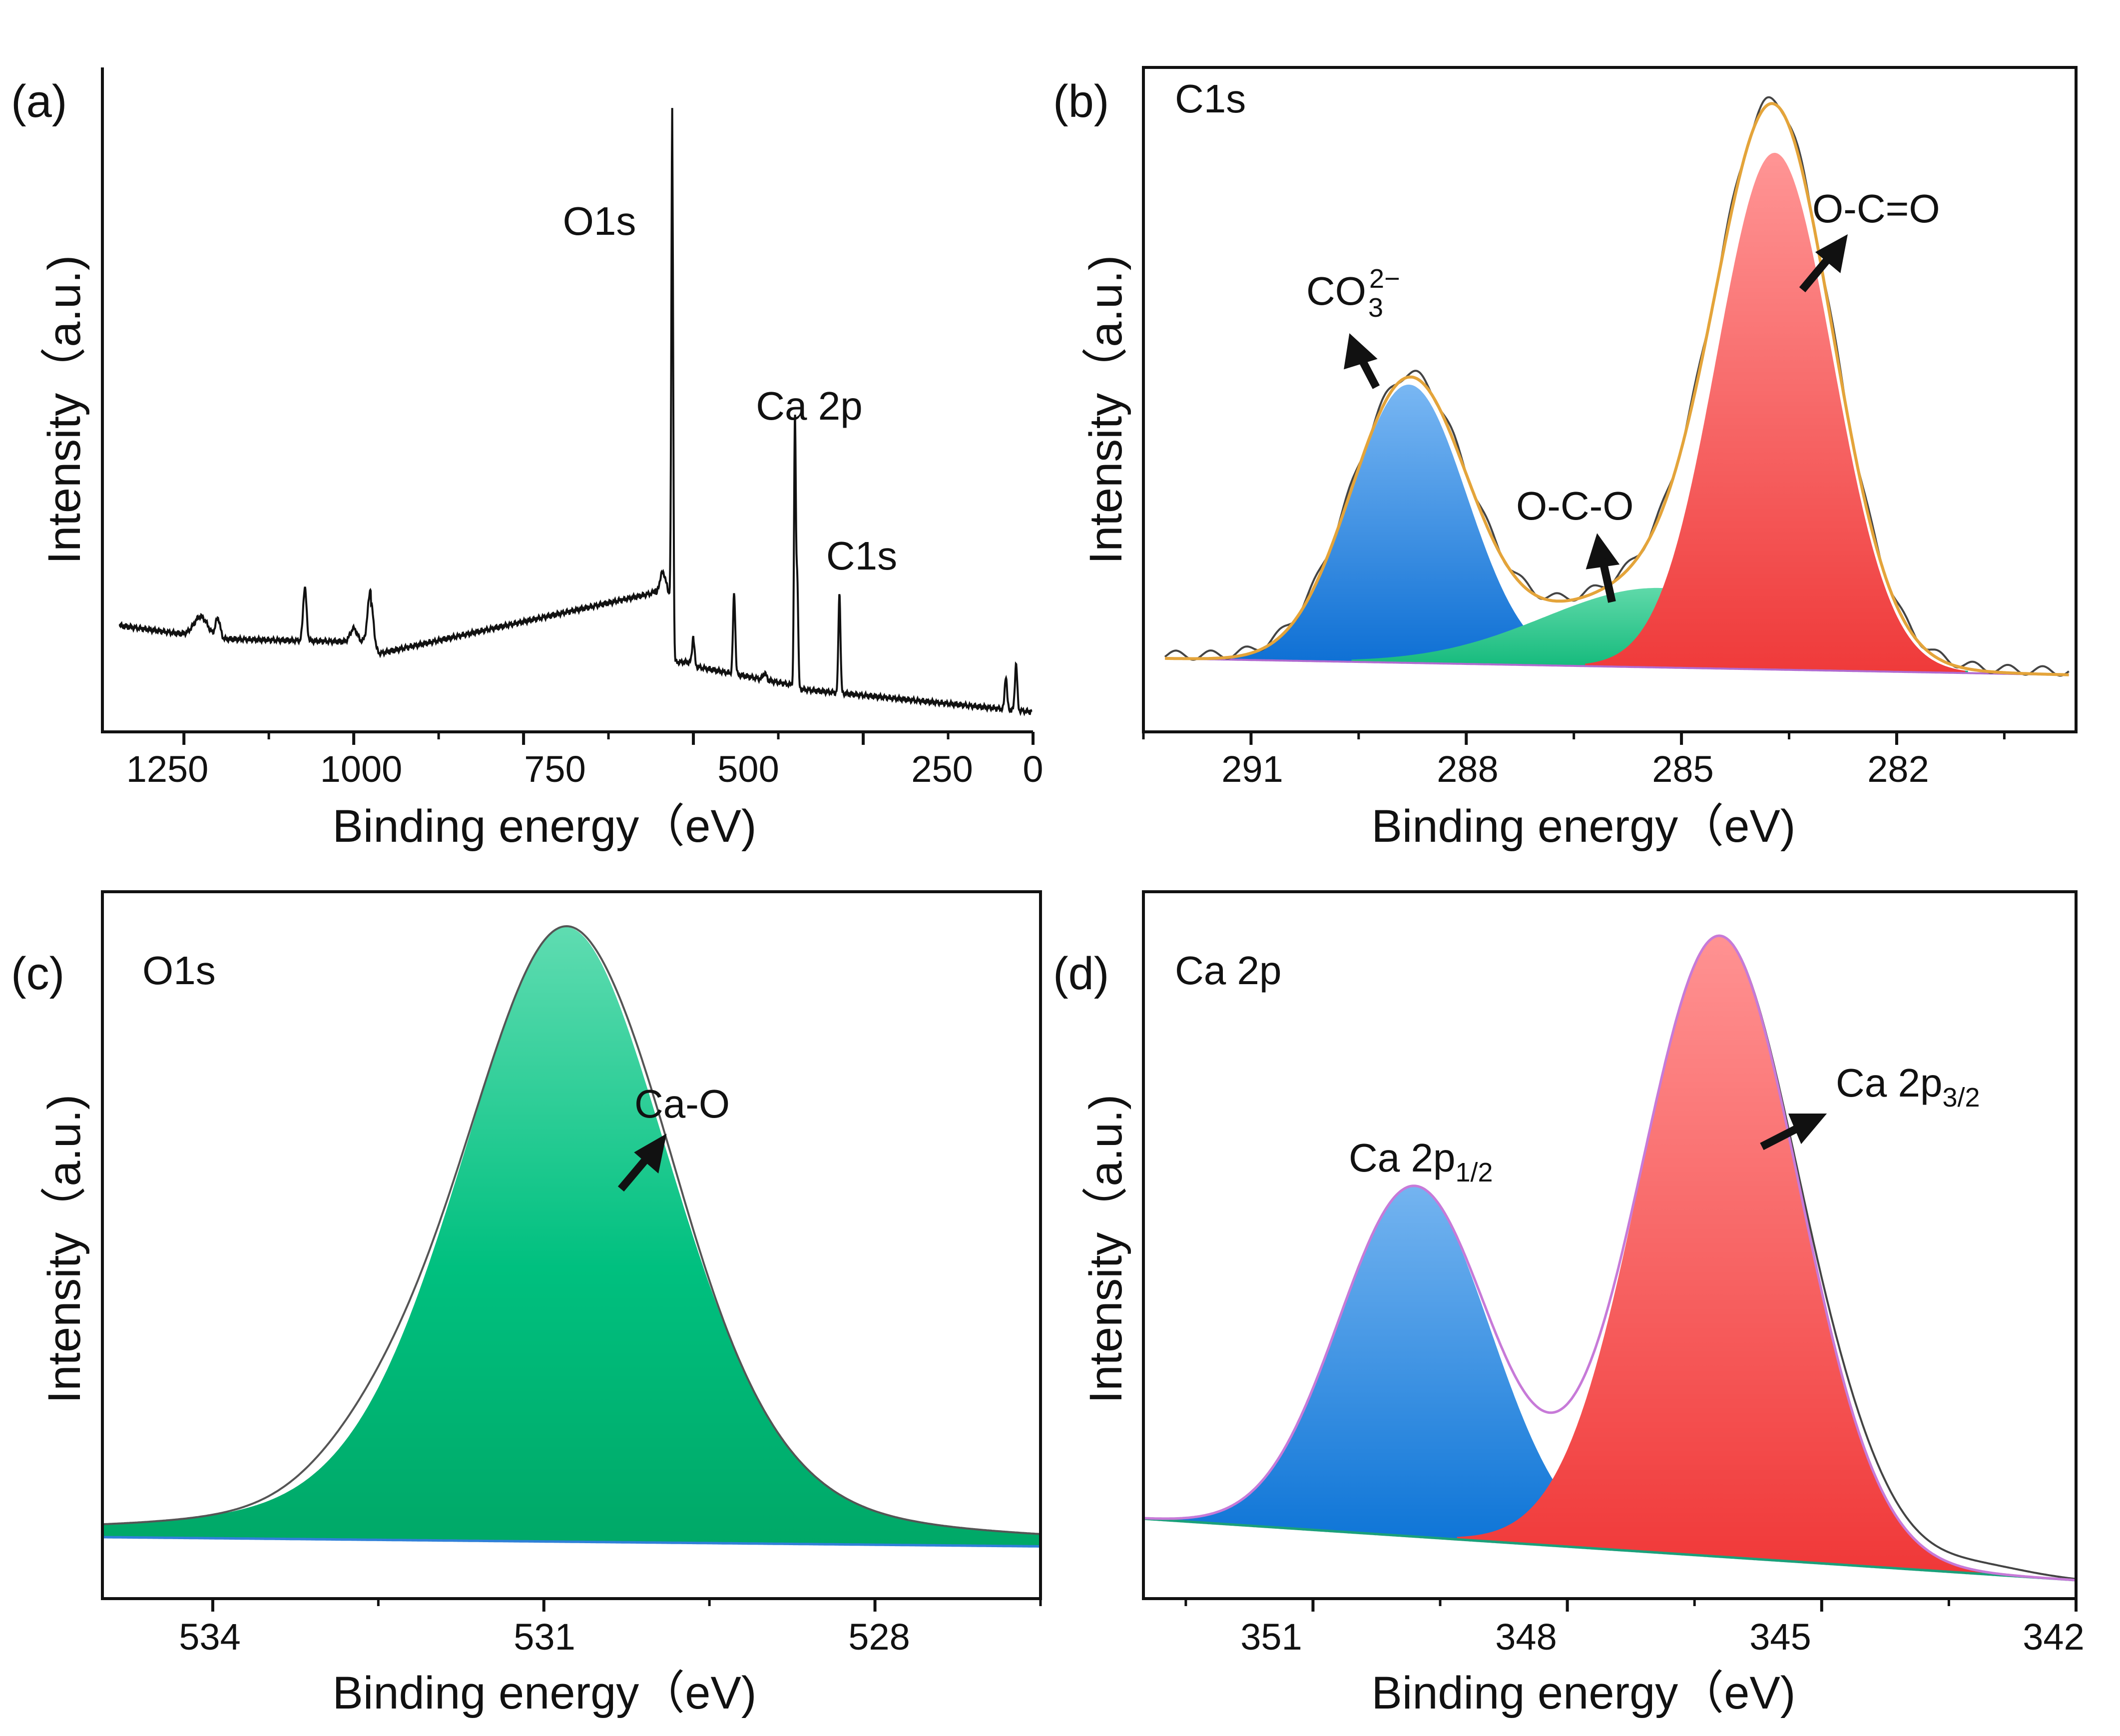 This screenshot has width=2120, height=1736. Describe the element at coordinates (862, 556) in the screenshot. I see `annotation-a-c1s: C1s` at that location.